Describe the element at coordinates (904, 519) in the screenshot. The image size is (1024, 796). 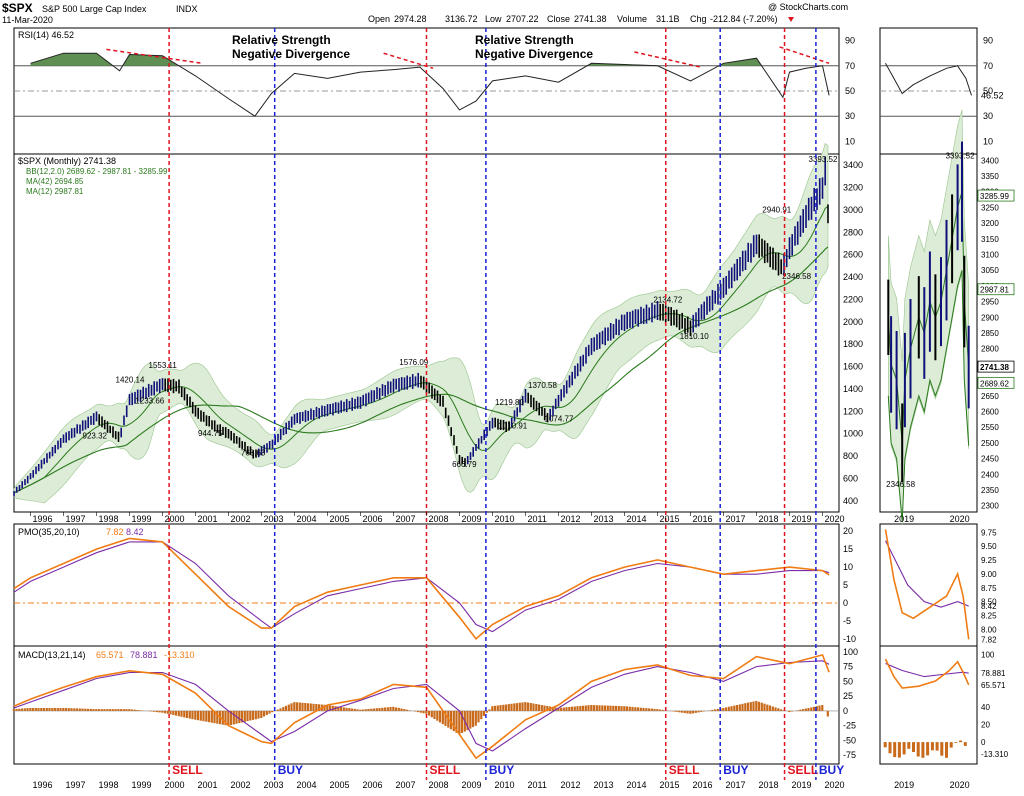
I see `inset-x-tick-label-top: 2019` at that location.